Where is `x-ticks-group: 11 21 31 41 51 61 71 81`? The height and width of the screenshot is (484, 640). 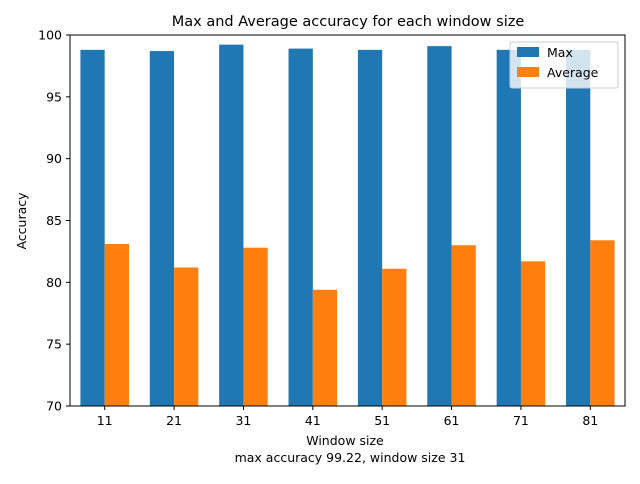
x-ticks-group: 11 21 31 41 51 61 71 81 is located at coordinates (347, 417).